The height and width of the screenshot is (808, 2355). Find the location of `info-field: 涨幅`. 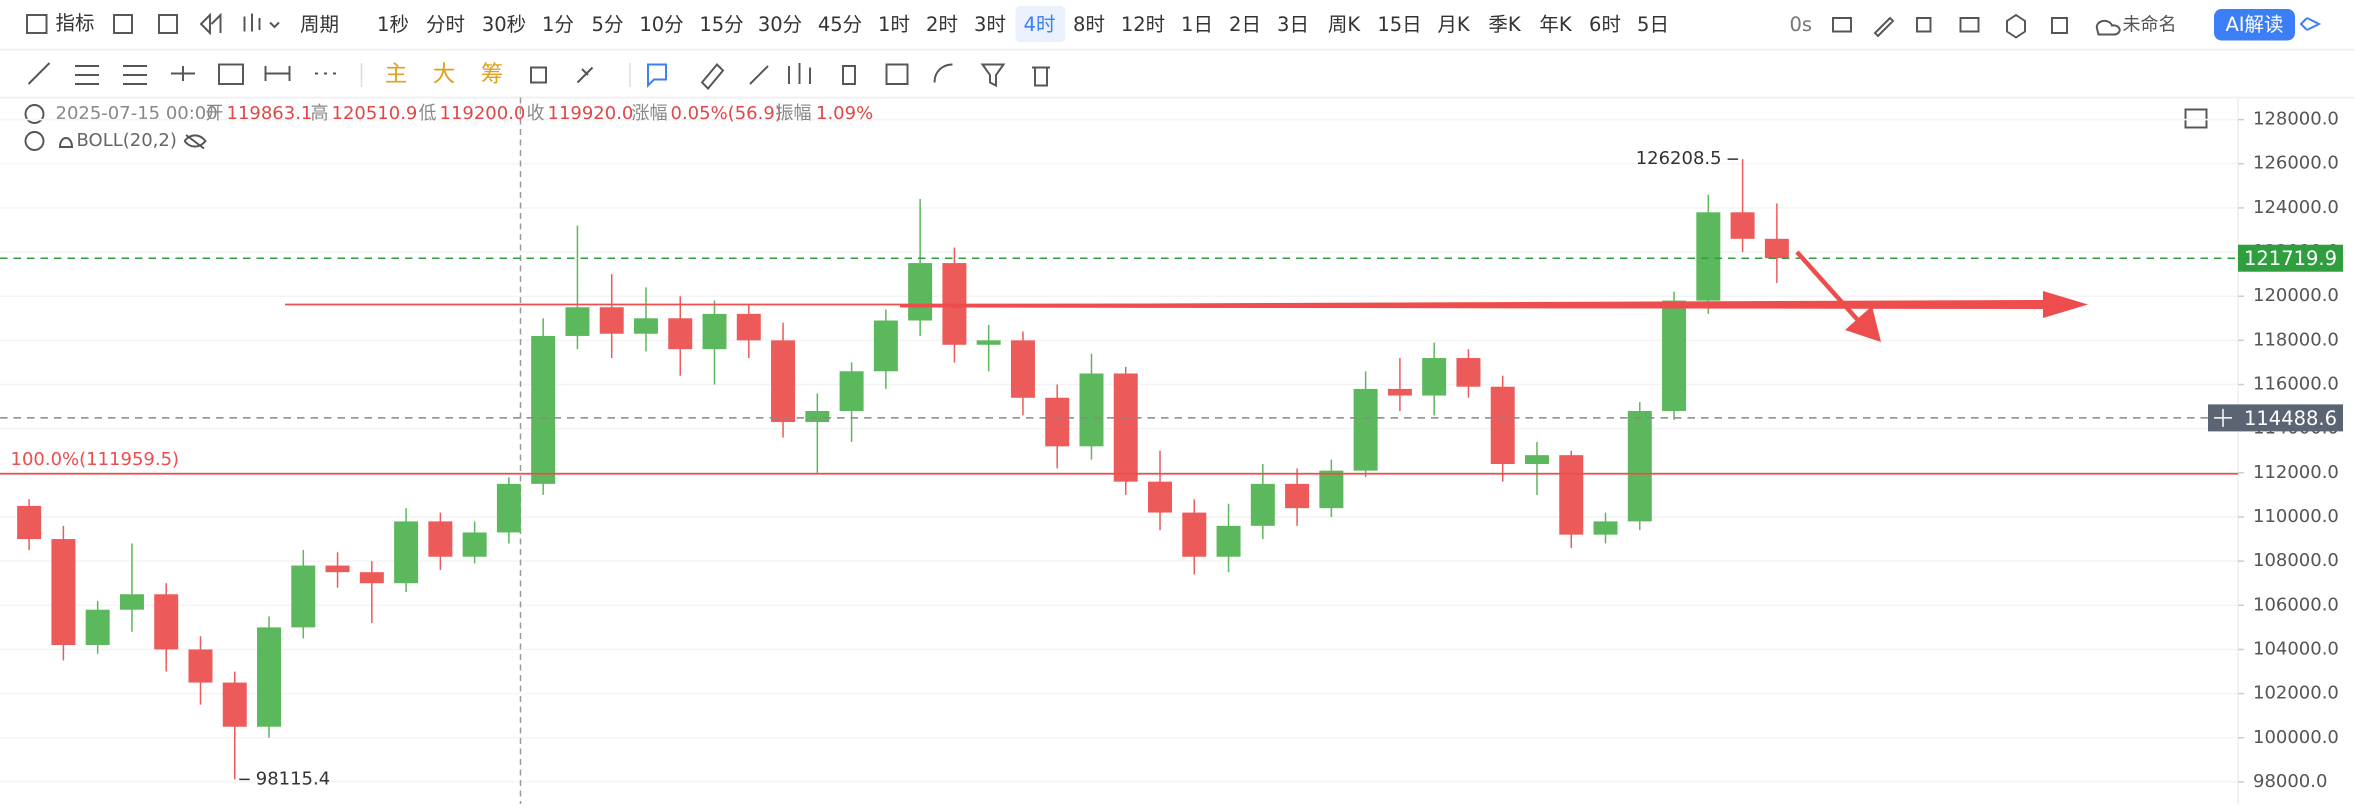

info-field: 涨幅 is located at coordinates (650, 113).